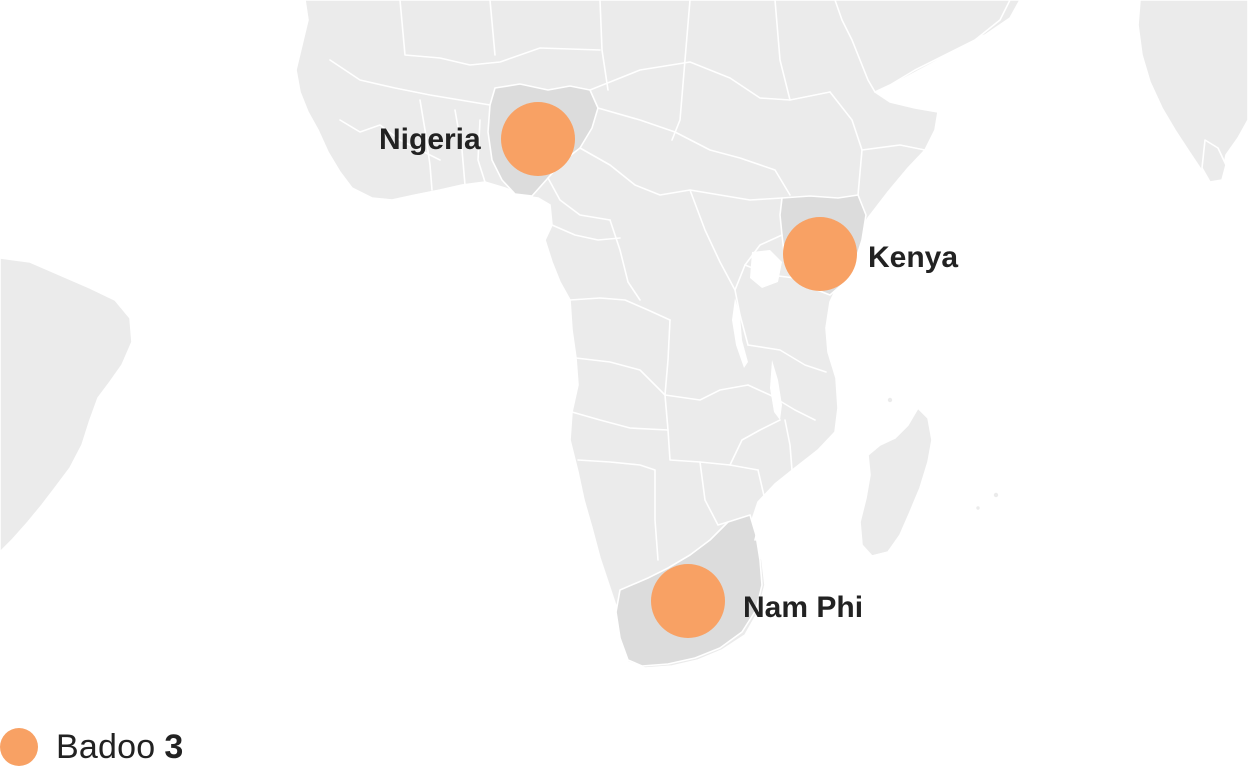  I want to click on kenya-bubble, so click(820, 254).